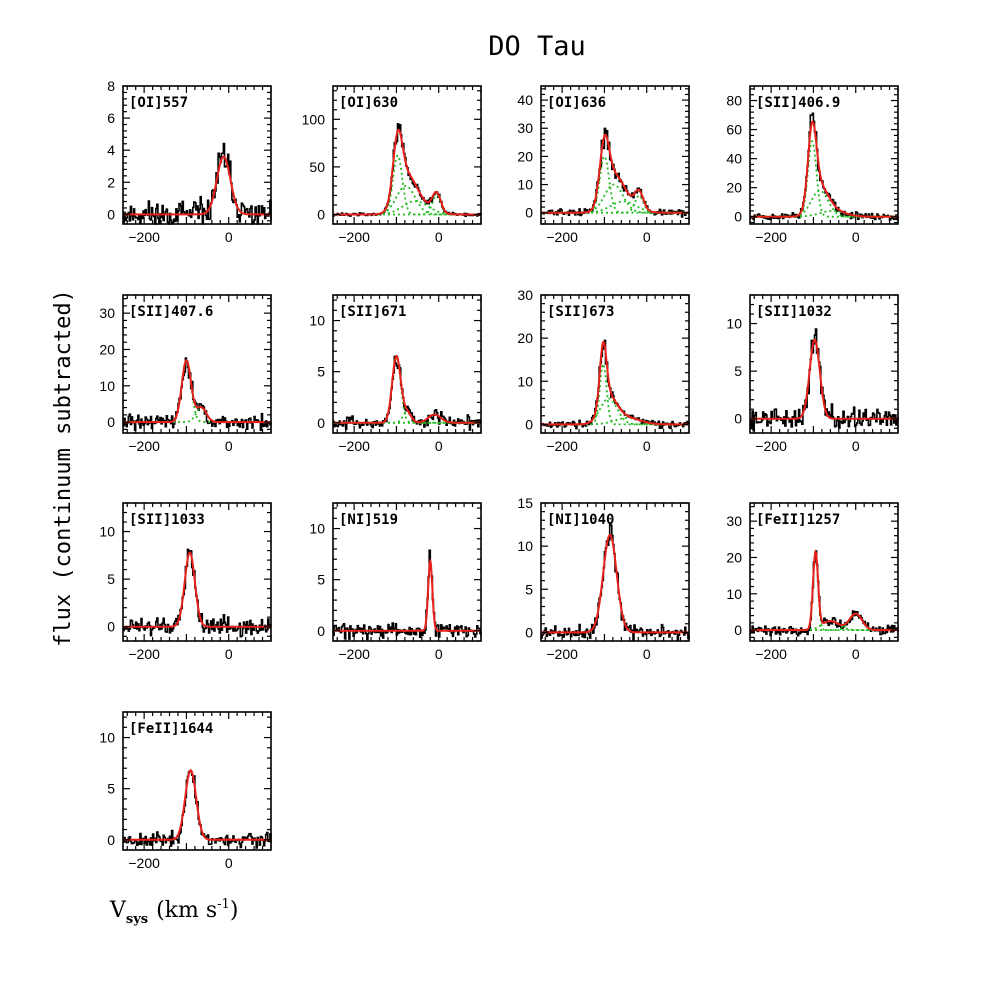  I want to click on y-tick-label: 2, so click(111, 182).